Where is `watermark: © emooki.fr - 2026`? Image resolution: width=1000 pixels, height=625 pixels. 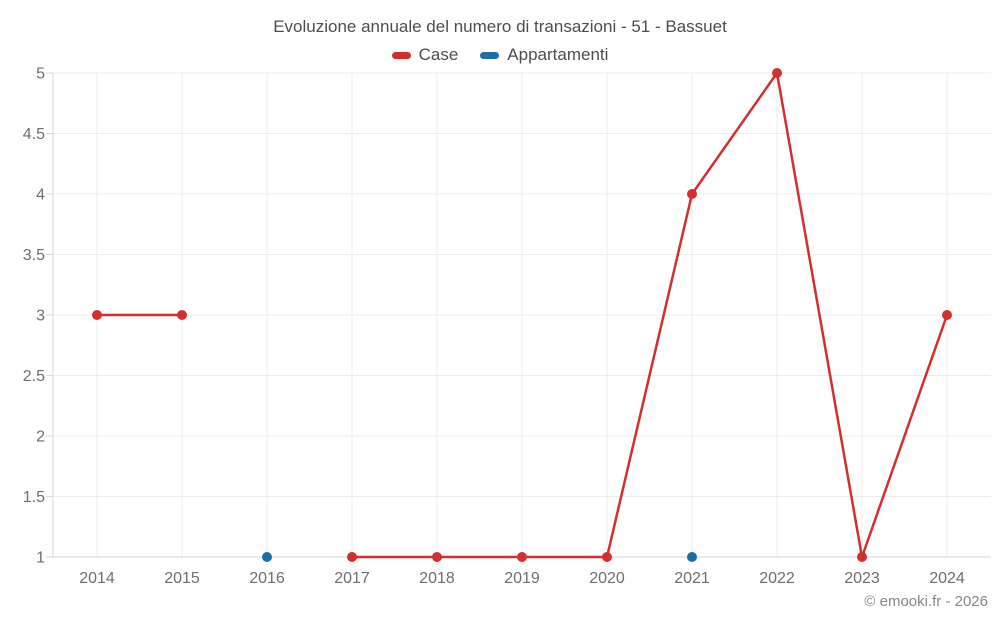 watermark: © emooki.fr - 2026 is located at coordinates (926, 601).